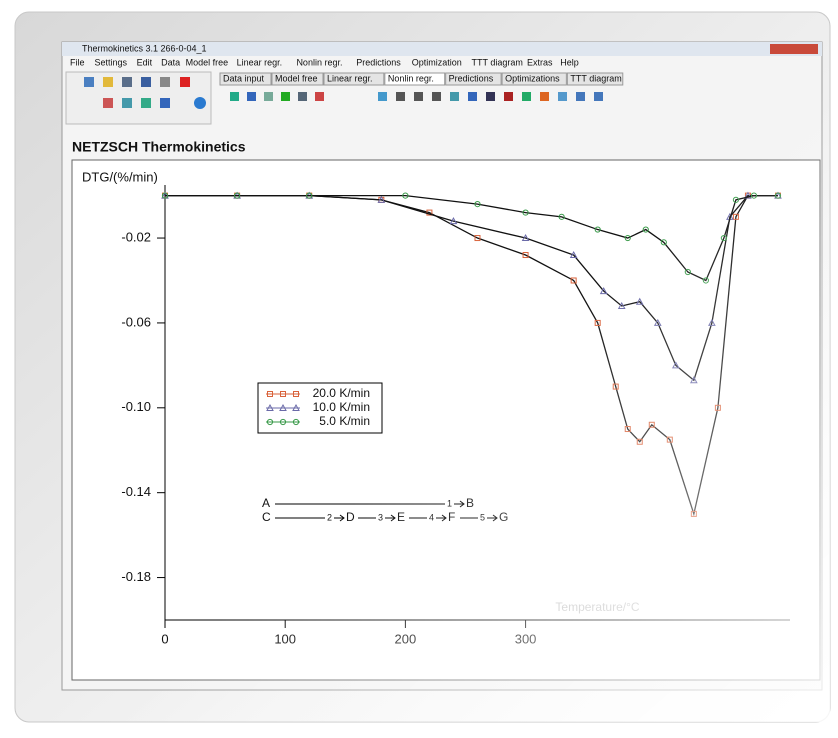 The width and height of the screenshot is (838, 738). I want to click on menu-item: Data, so click(170, 62).